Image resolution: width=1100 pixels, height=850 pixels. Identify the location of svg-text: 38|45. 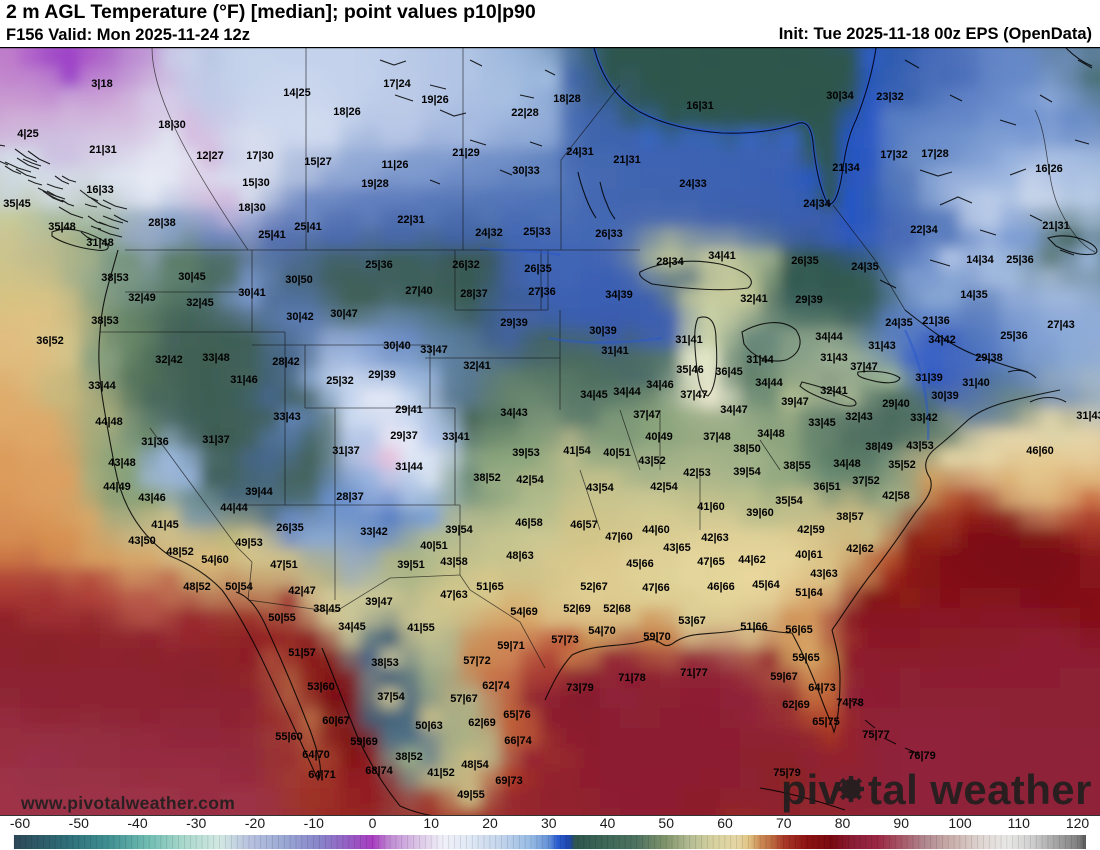
(327, 609).